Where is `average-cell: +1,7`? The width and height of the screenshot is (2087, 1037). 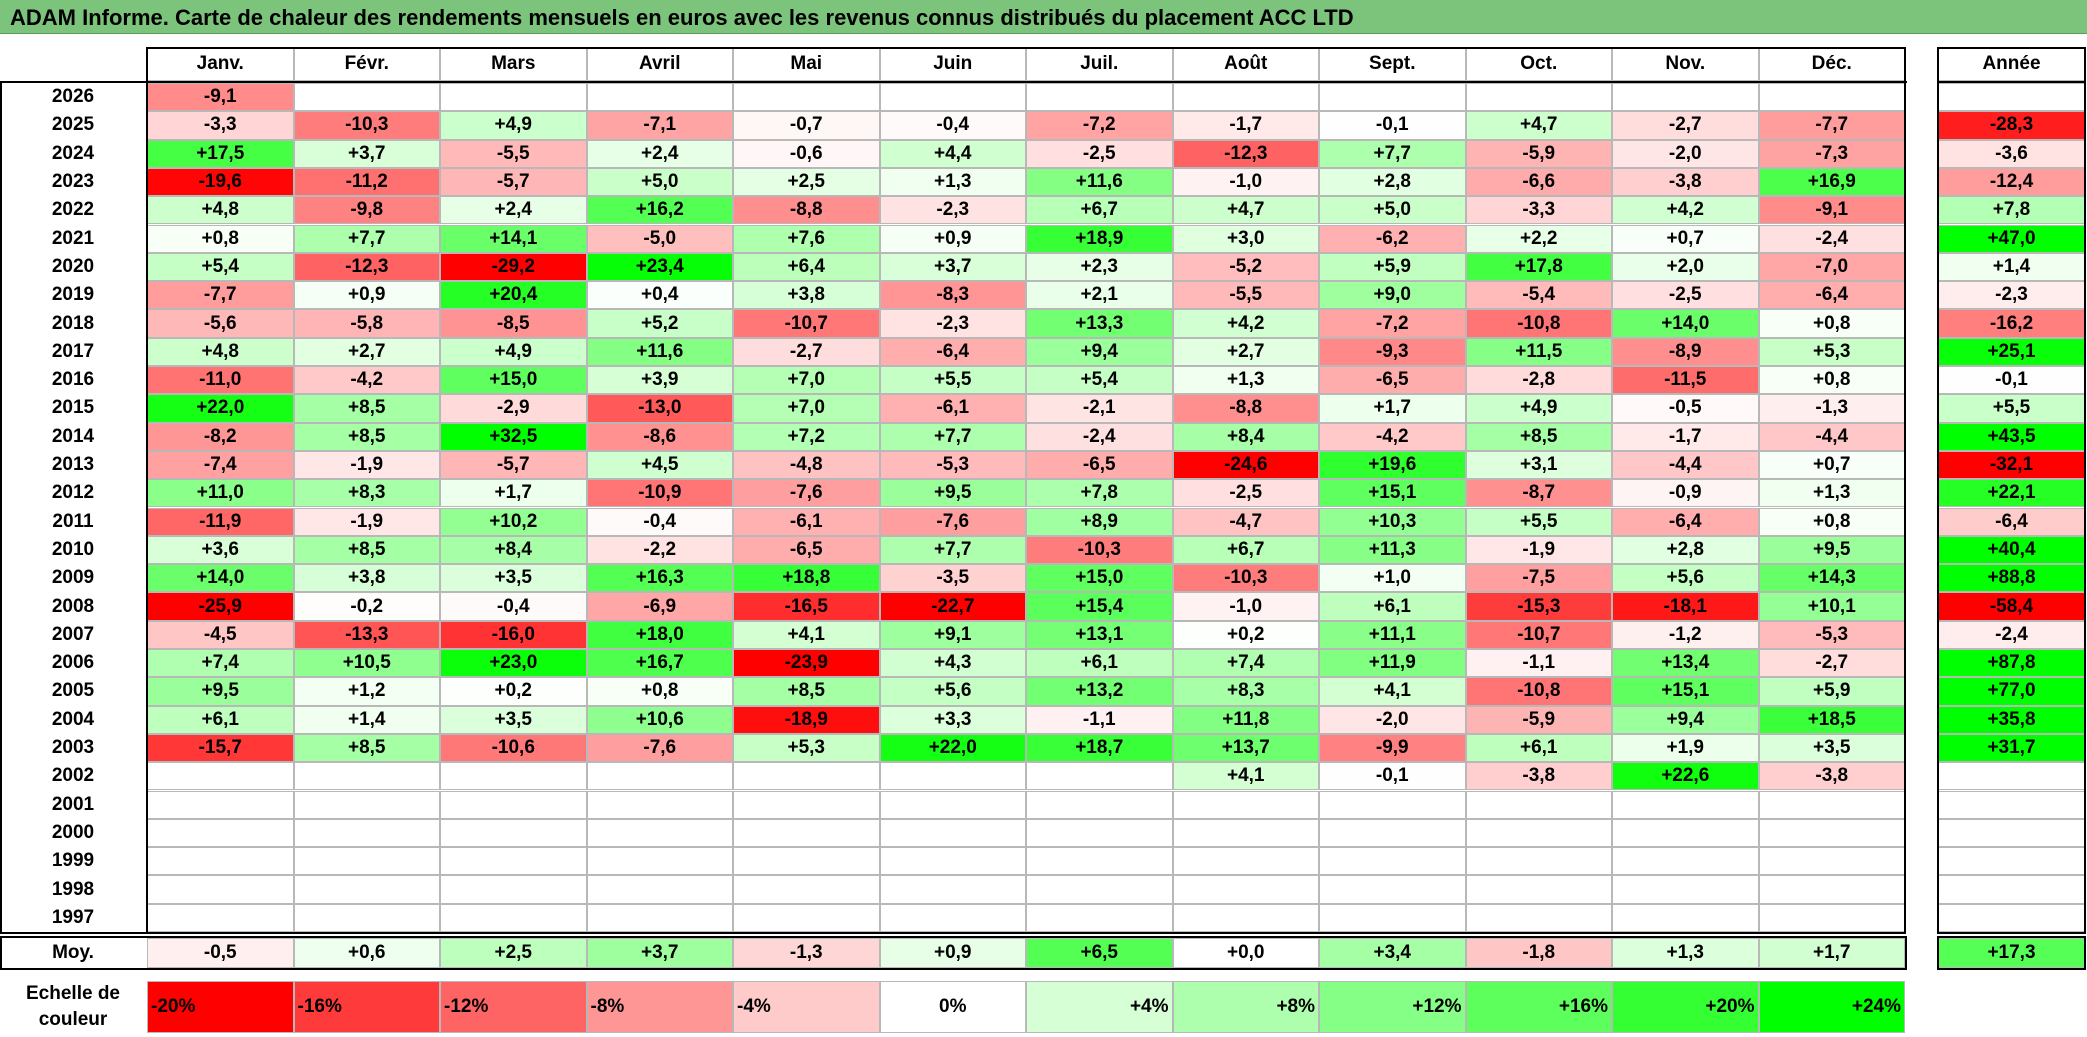
average-cell: +1,7 is located at coordinates (1831, 953).